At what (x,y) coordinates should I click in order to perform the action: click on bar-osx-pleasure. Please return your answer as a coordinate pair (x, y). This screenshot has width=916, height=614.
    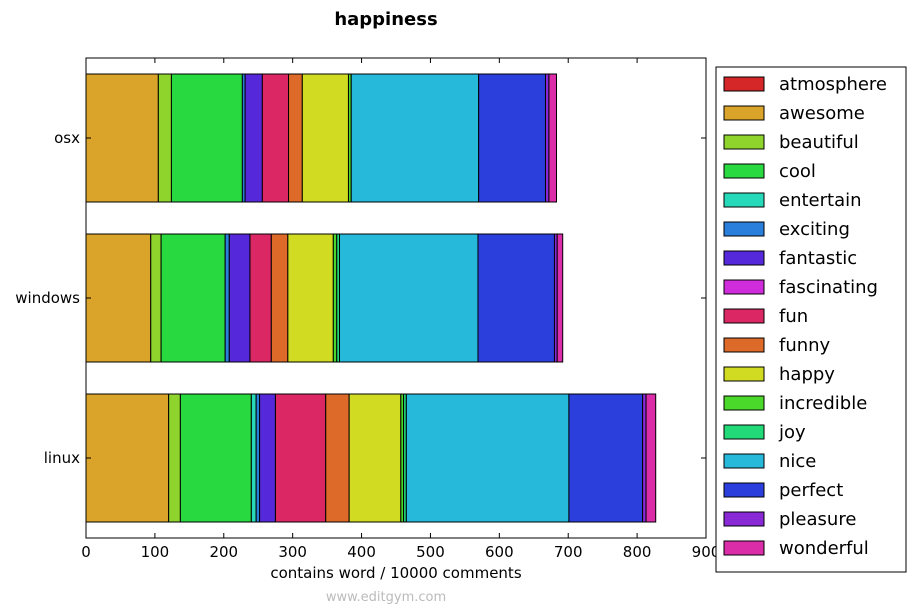
    Looking at the image, I should click on (547, 138).